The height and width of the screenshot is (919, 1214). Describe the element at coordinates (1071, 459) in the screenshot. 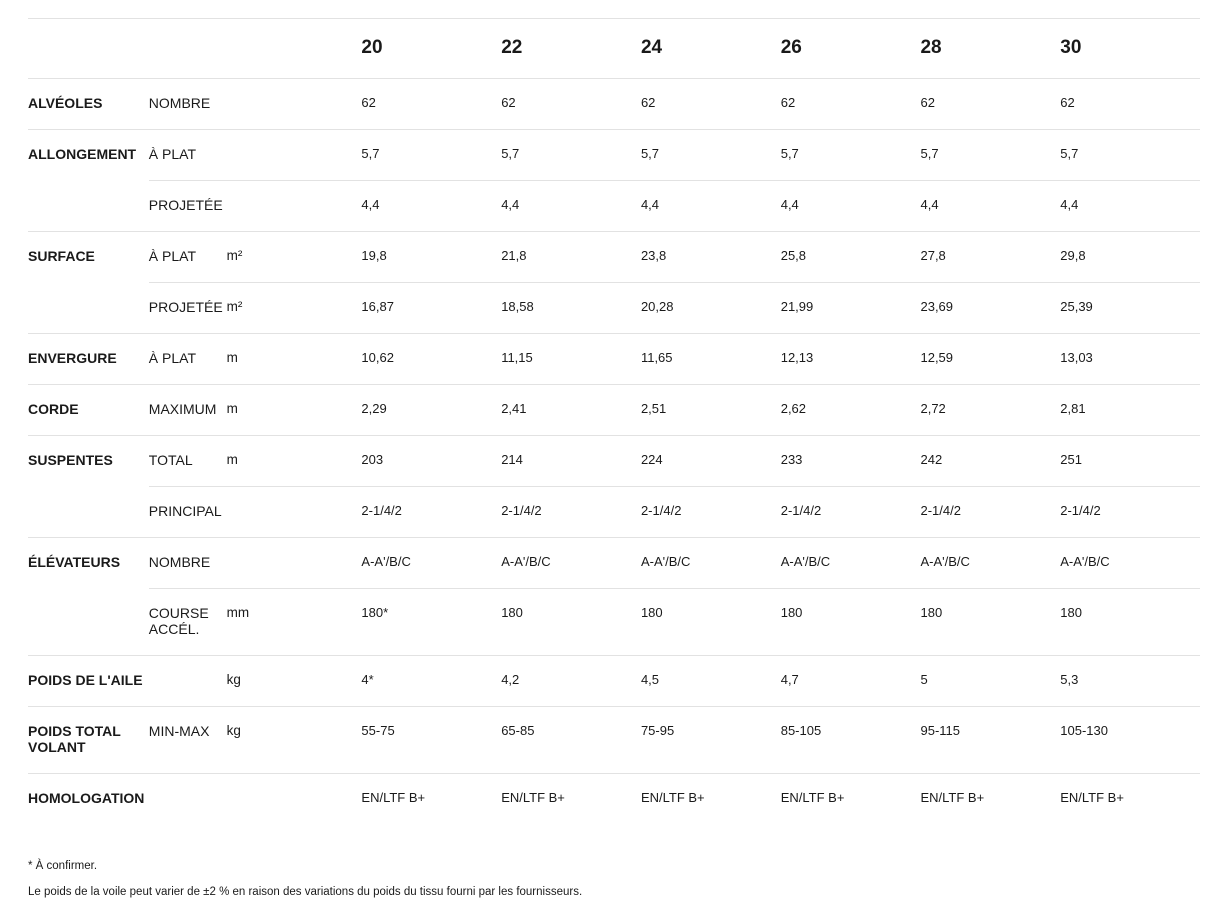

I see `value-cell: 251` at that location.